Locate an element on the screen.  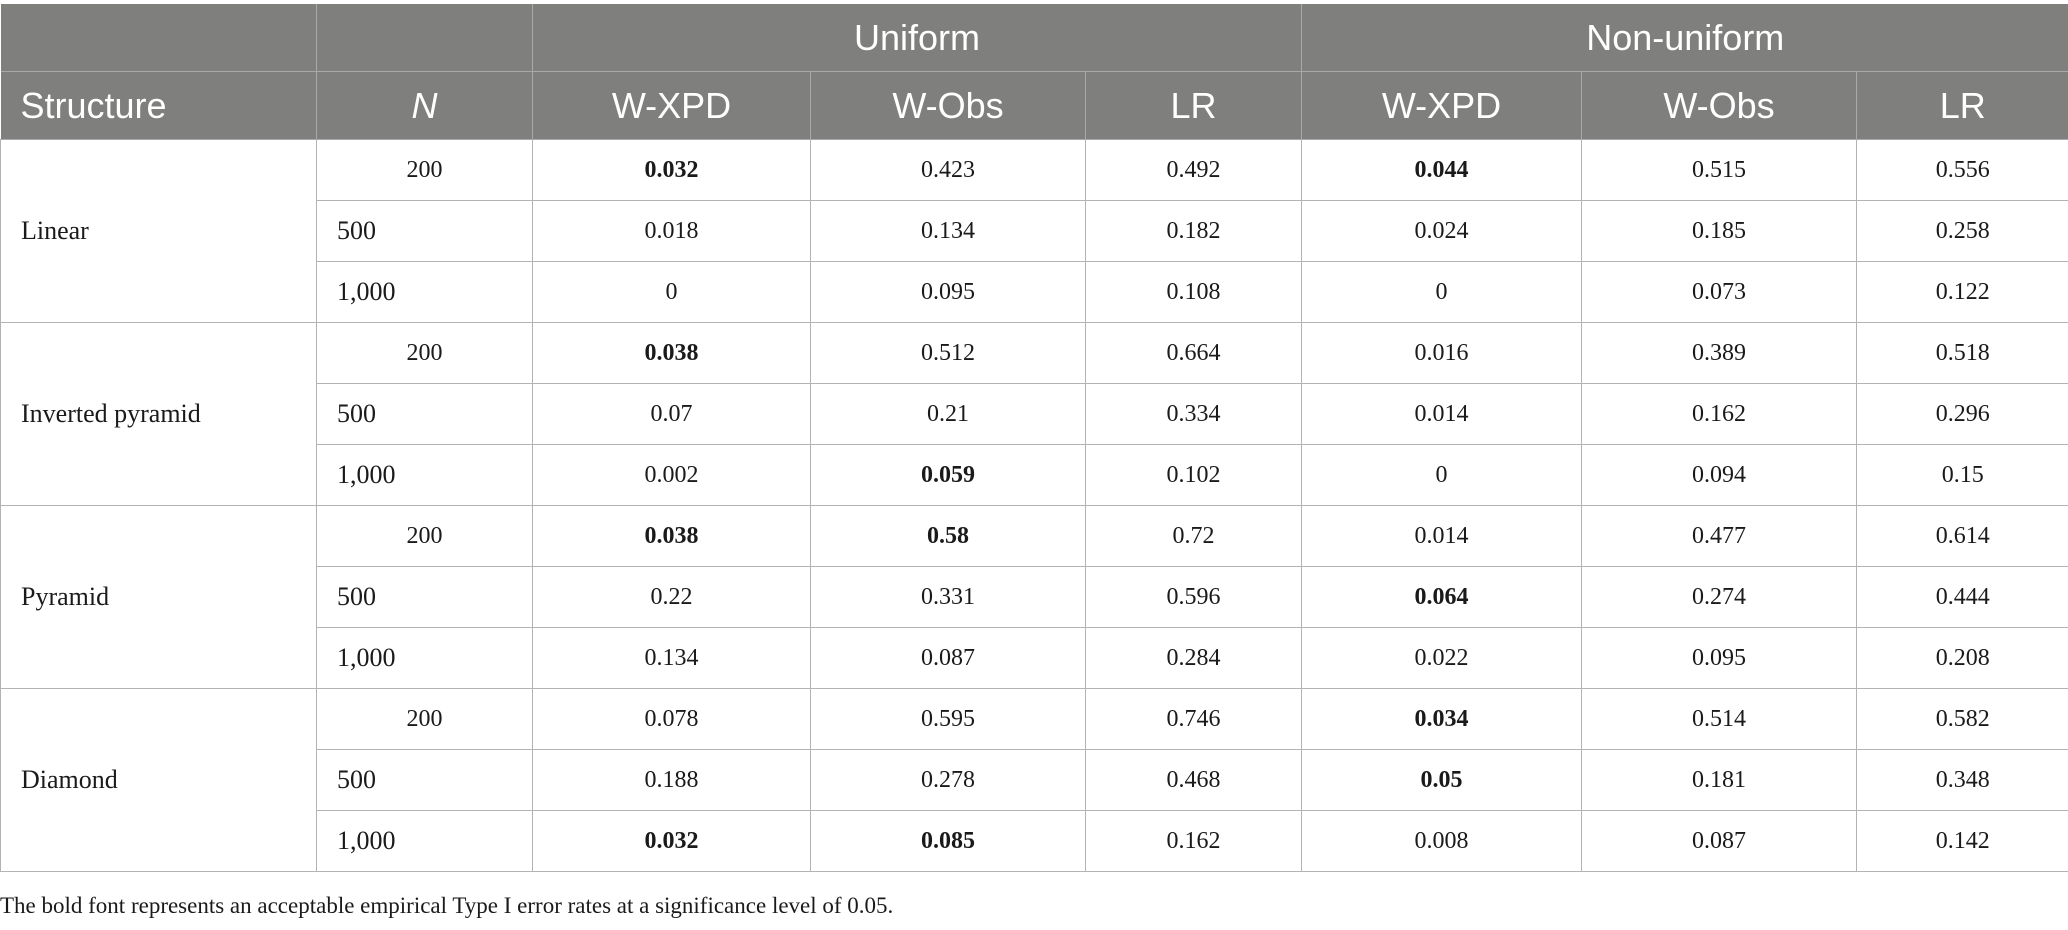
value-cell: 0.296 is located at coordinates (1961, 414).